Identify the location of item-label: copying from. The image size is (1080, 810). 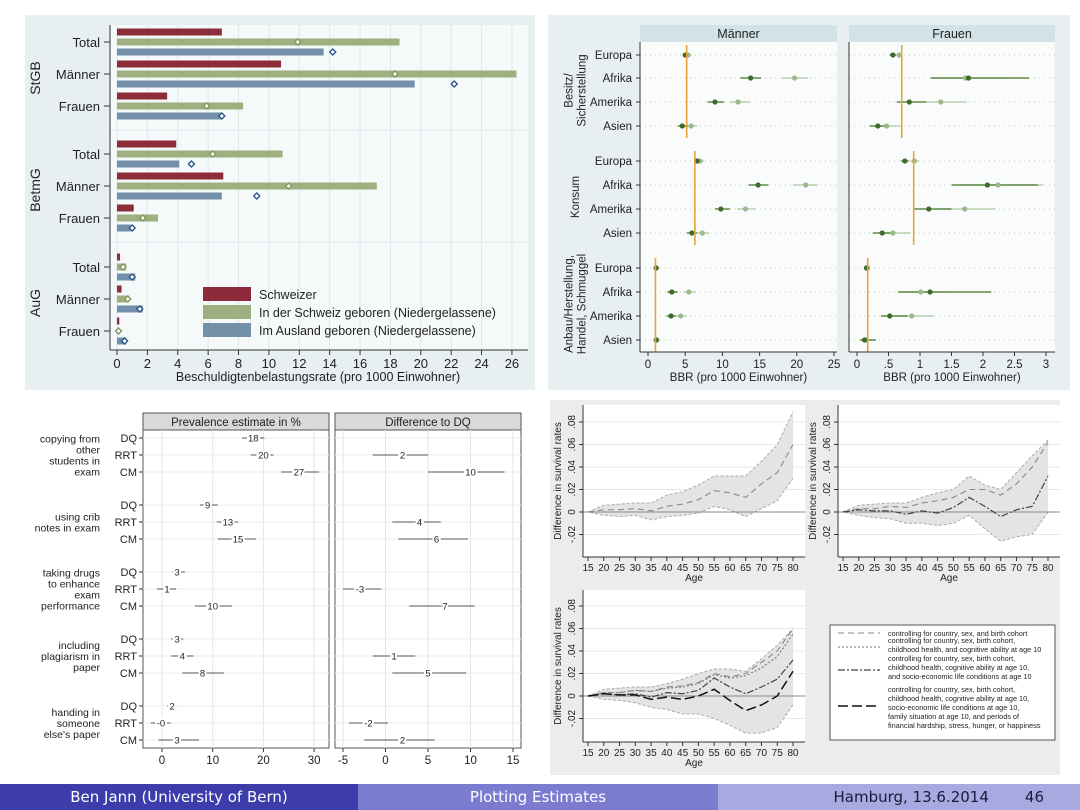
(70, 440).